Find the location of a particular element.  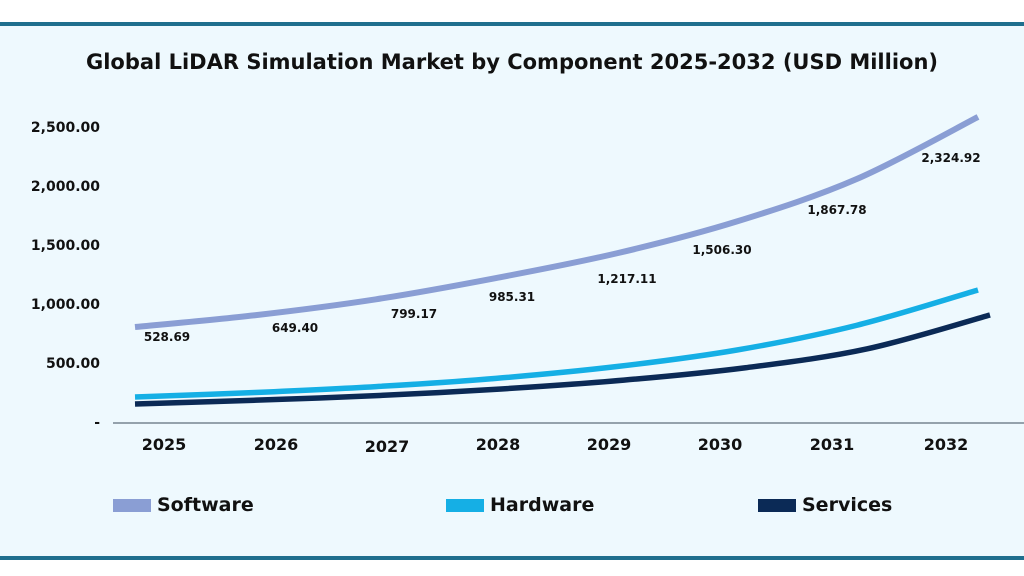

series-line-services is located at coordinates (562, 359).